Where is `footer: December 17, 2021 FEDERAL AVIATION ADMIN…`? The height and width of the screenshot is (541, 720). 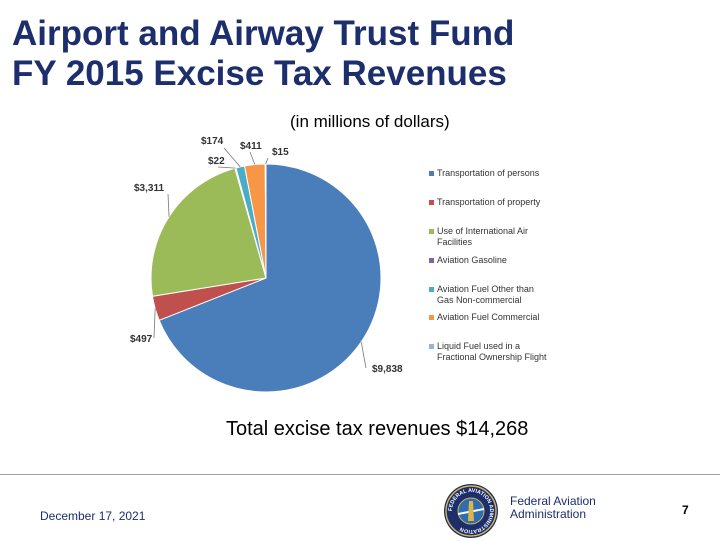 footer: December 17, 2021 FEDERAL AVIATION ADMIN… is located at coordinates (360, 507).